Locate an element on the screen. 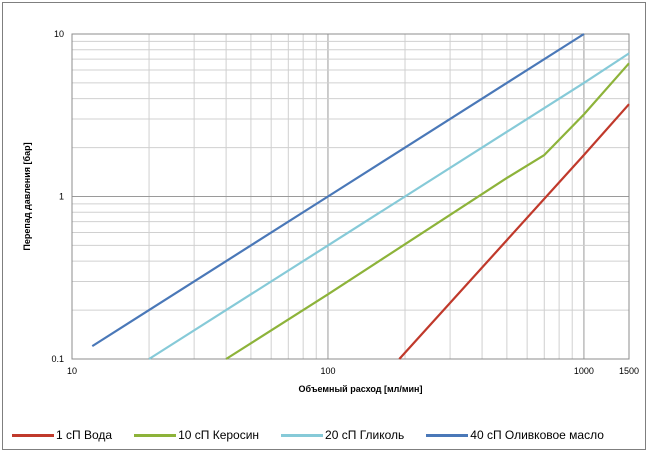 This screenshot has height=454, width=650. x-axis-title: Объемный расход [мл/мин] is located at coordinates (361, 389).